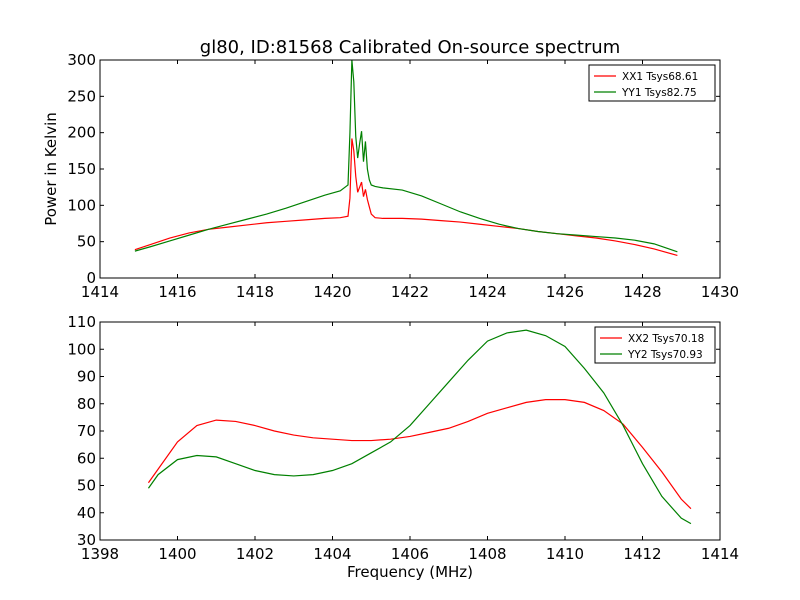 This screenshot has width=800, height=600. I want to click on x-axis-label: Frequency (MHz), so click(410, 572).